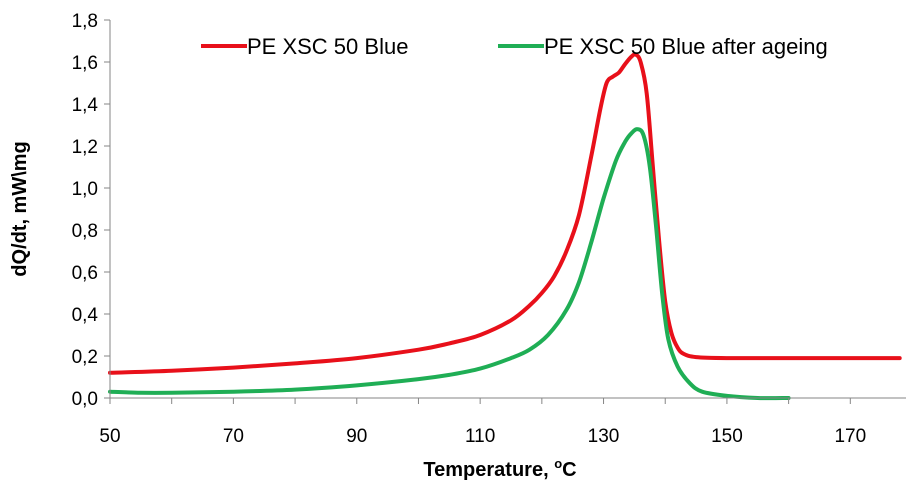  What do you see at coordinates (85, 357) in the screenshot?
I see `y-tick-label: 0,2` at bounding box center [85, 357].